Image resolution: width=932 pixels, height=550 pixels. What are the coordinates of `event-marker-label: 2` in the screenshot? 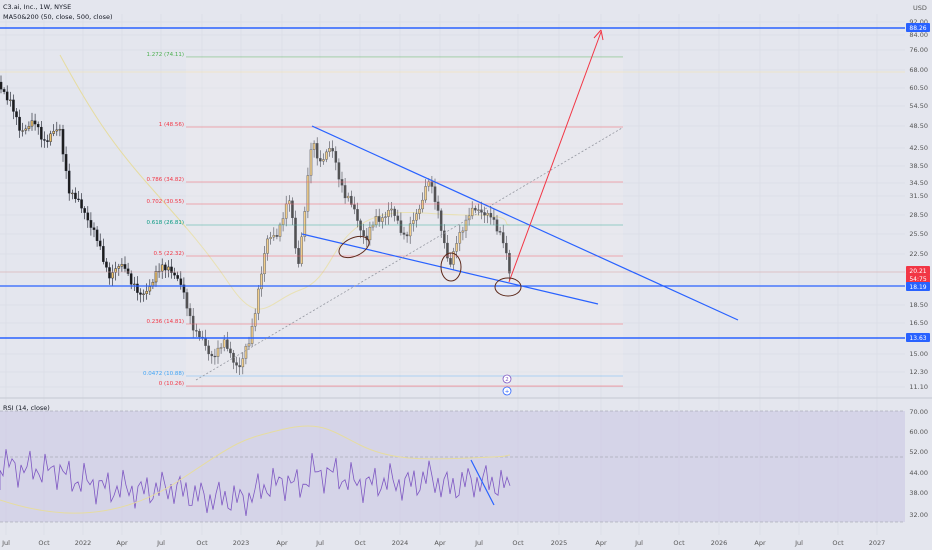 It's located at (507, 380).